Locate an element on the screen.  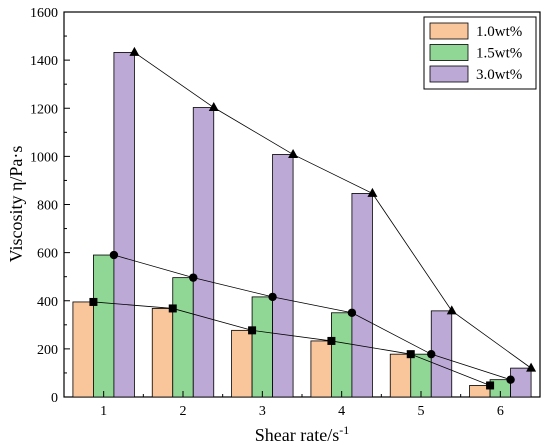
legend-label-1.5wt%: 1.5wt% is located at coordinates (499, 54).